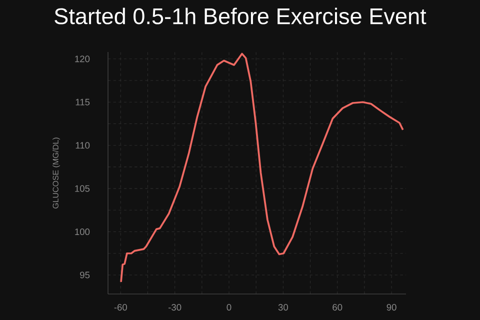 Image resolution: width=480 pixels, height=320 pixels. I want to click on x-tick-label: 60, so click(337, 307).